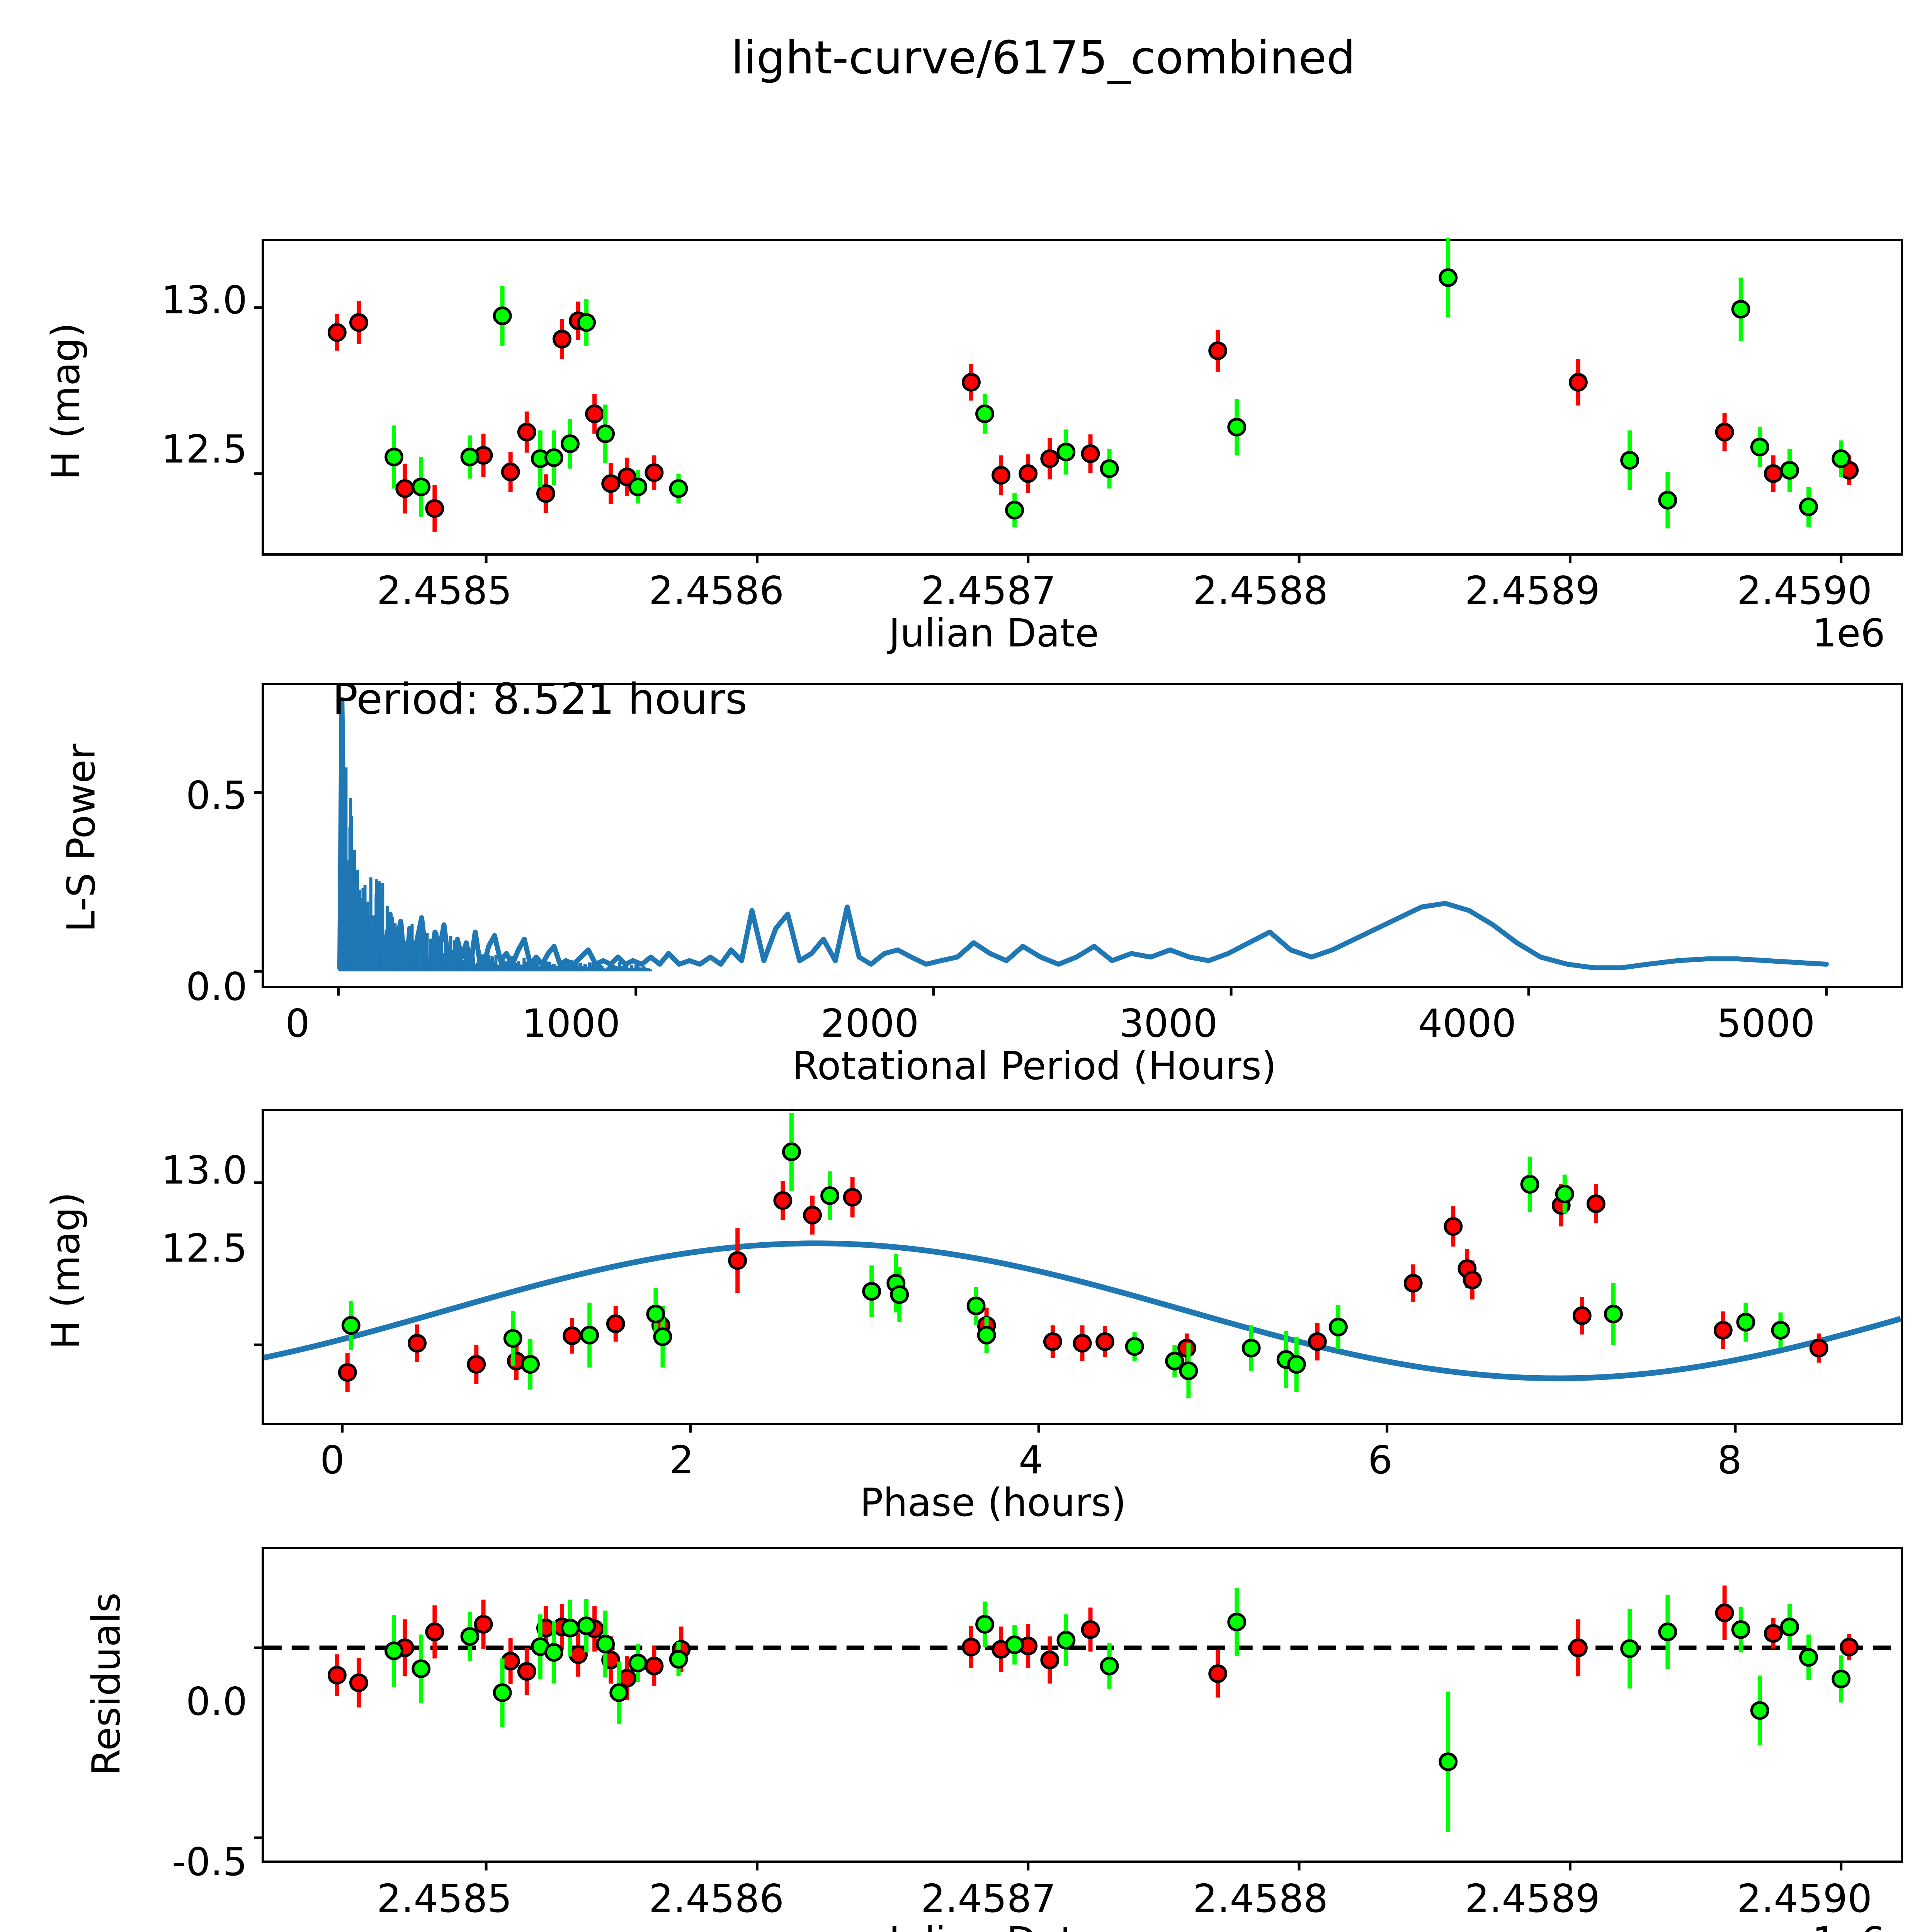  What do you see at coordinates (716, 1899) in the screenshot?
I see `panel4-xtick-1: 2.4586` at bounding box center [716, 1899].